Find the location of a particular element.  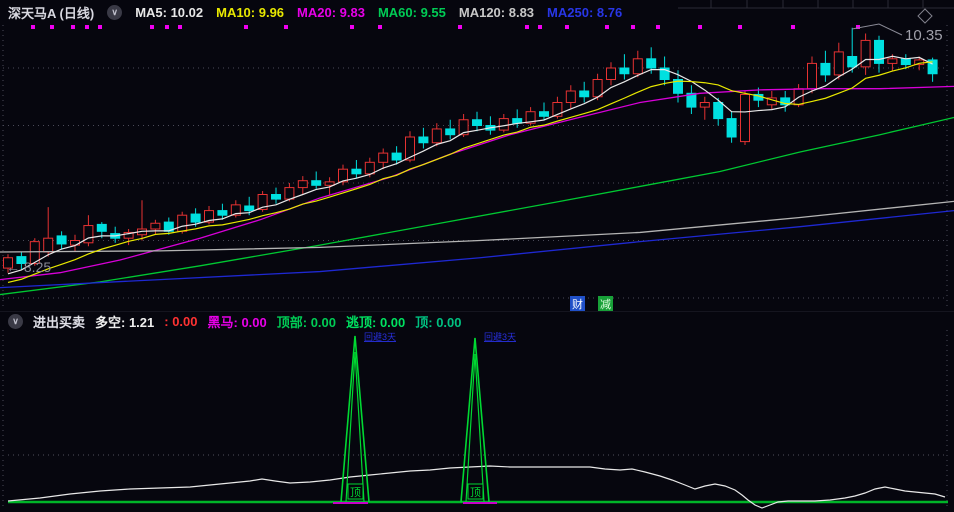

ma5-label: MA5: 10.02 is located at coordinates (169, 12).